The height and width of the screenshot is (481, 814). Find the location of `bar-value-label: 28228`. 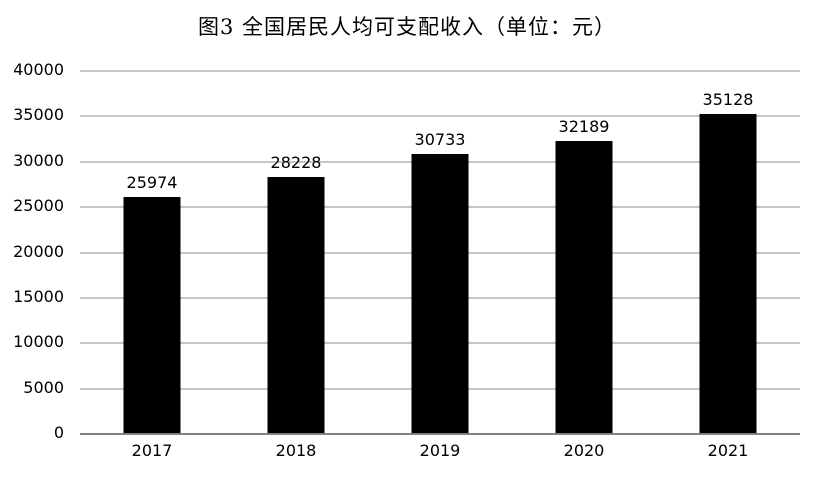

bar-value-label: 28228 is located at coordinates (296, 162).